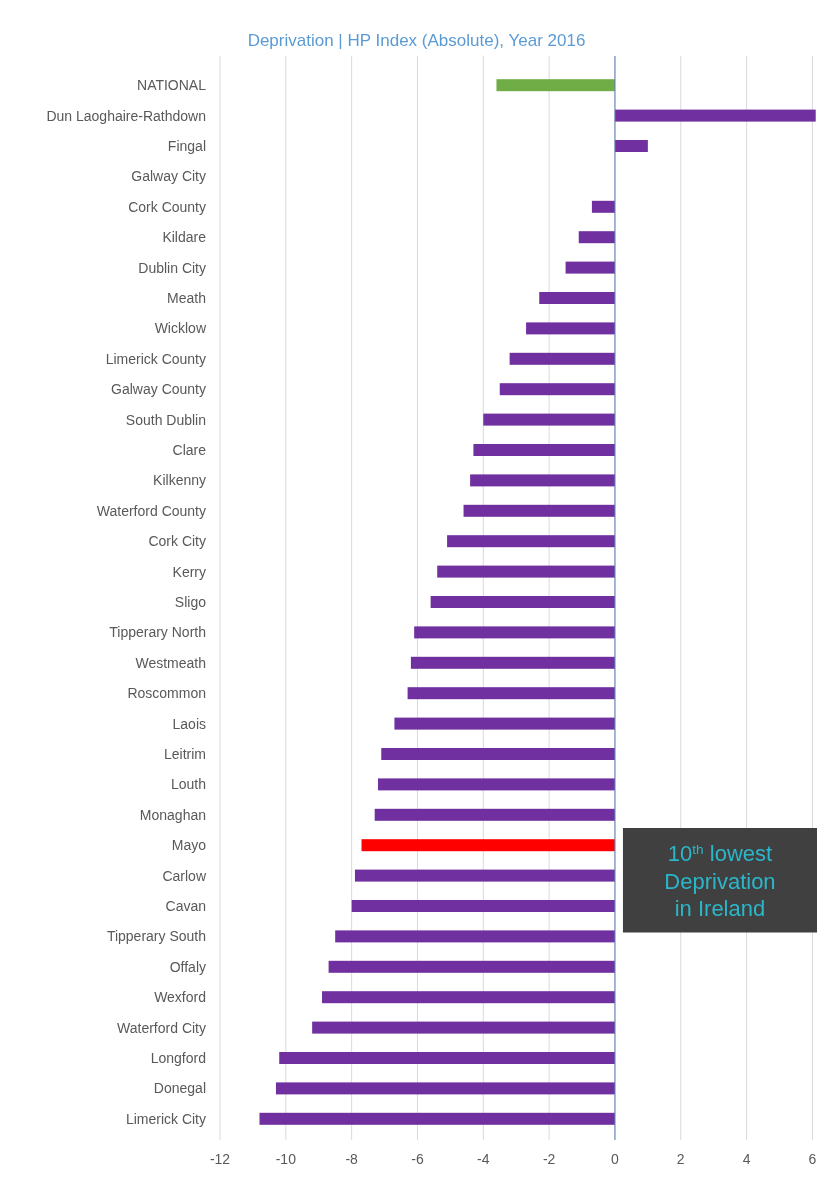 The image size is (833, 1204). I want to click on y-tick-label: Laois, so click(189, 723).